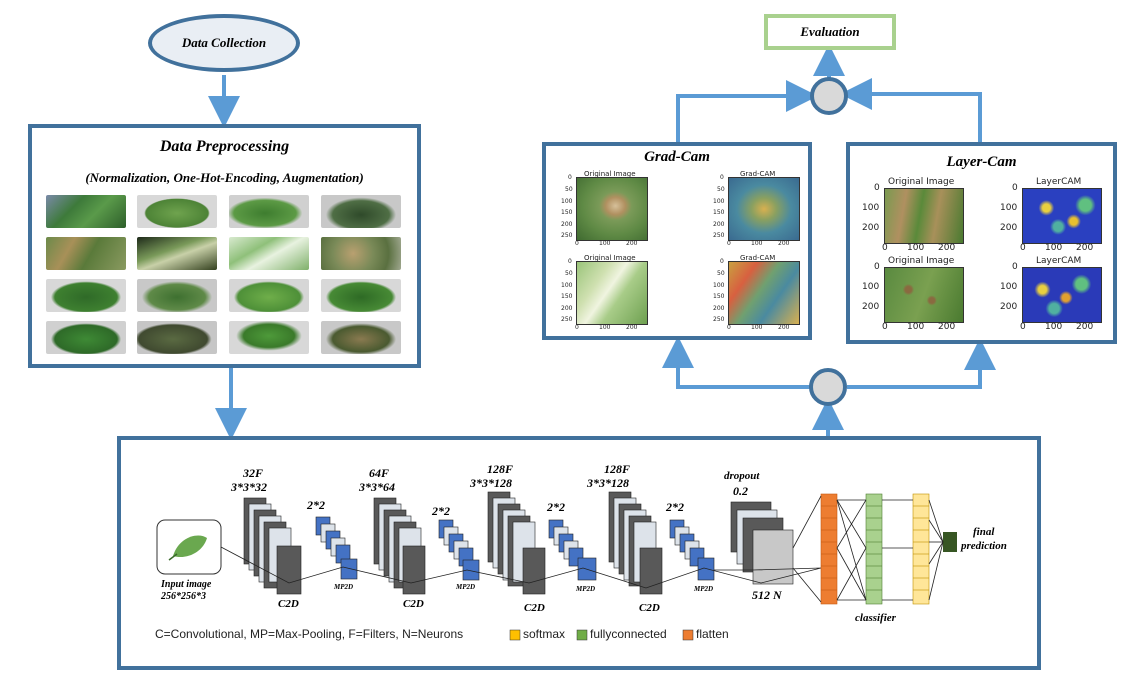 This screenshot has width=1147, height=687. What do you see at coordinates (829, 96) in the screenshot?
I see `merge-circle-top` at bounding box center [829, 96].